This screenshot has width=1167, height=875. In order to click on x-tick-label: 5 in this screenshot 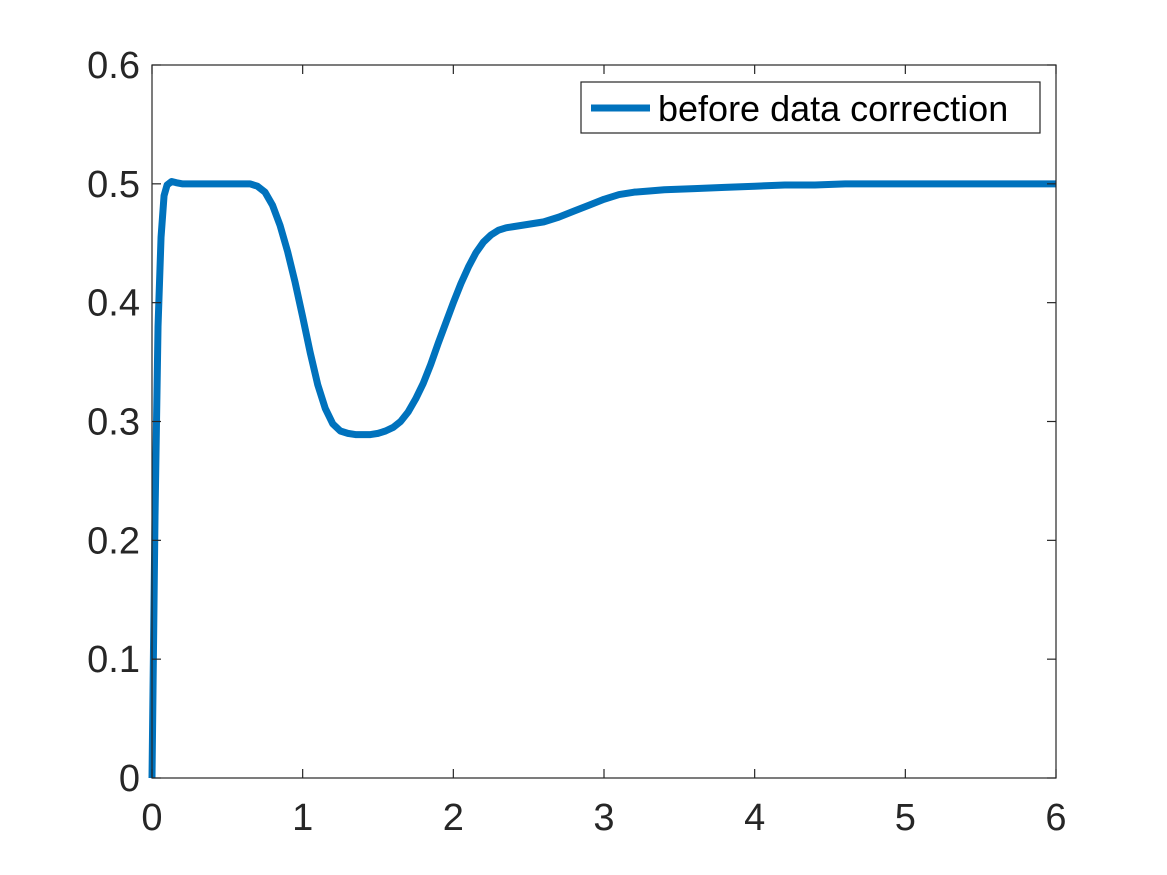, I will do `click(905, 818)`.